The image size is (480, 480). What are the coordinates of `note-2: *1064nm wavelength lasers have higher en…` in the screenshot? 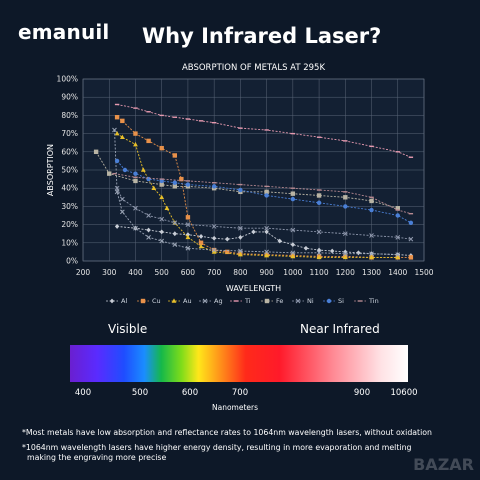 It's located at (217, 447).